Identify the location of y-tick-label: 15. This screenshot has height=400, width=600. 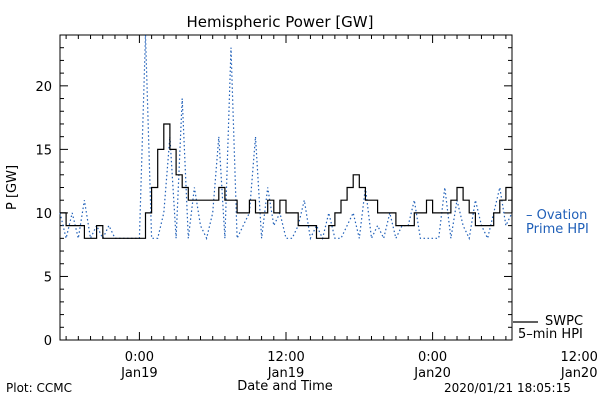
(43, 150).